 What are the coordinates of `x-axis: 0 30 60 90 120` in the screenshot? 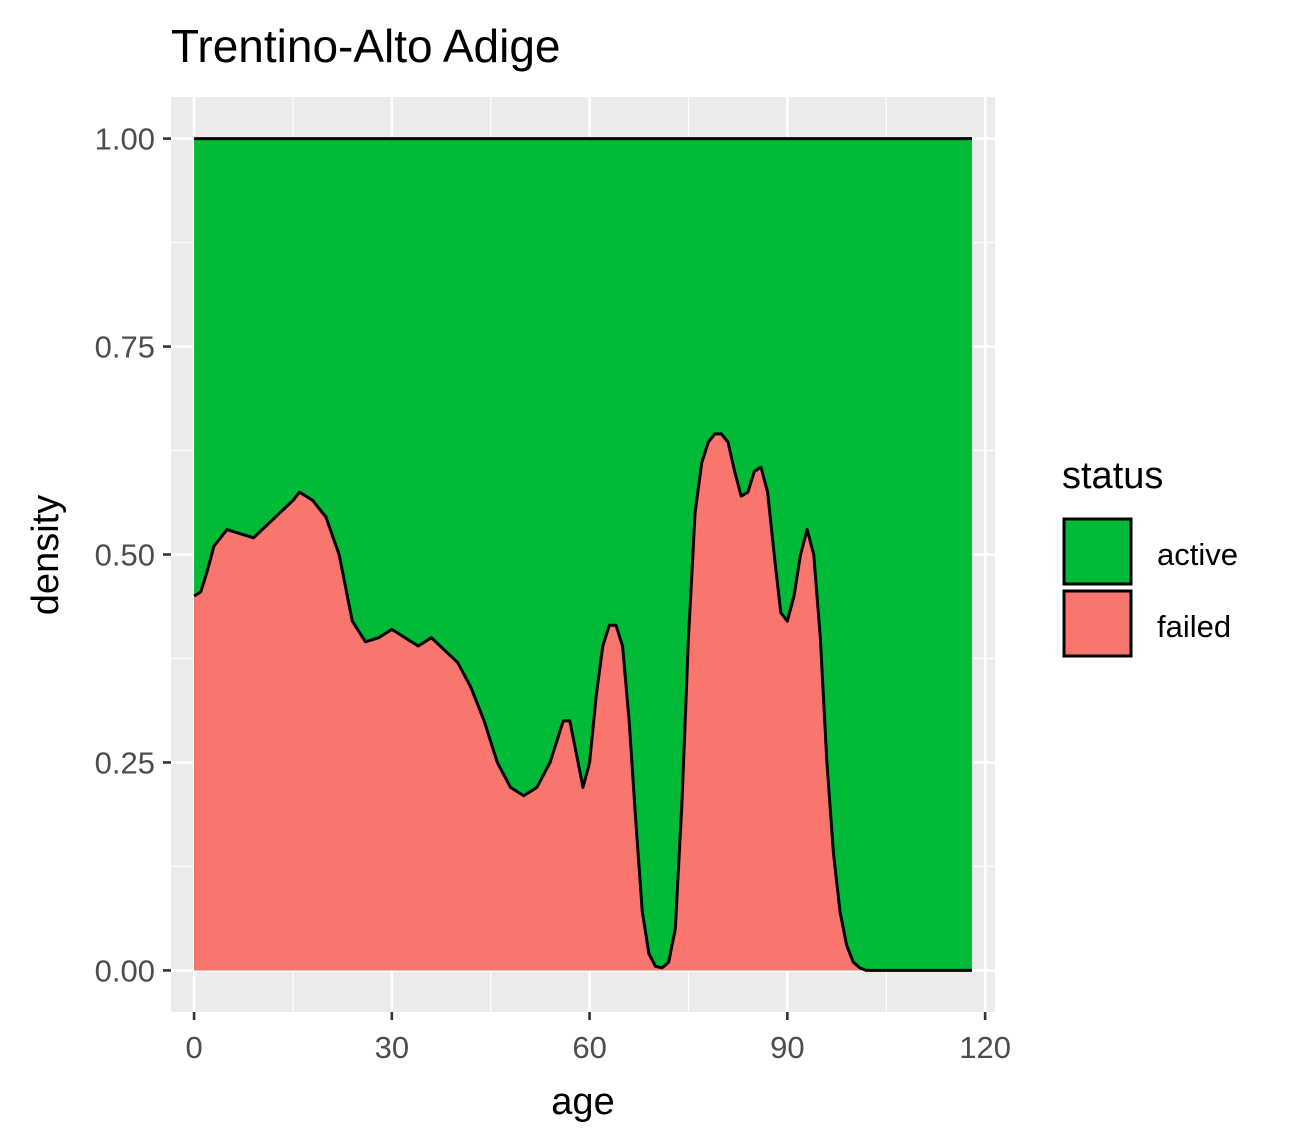 It's located at (598, 1038).